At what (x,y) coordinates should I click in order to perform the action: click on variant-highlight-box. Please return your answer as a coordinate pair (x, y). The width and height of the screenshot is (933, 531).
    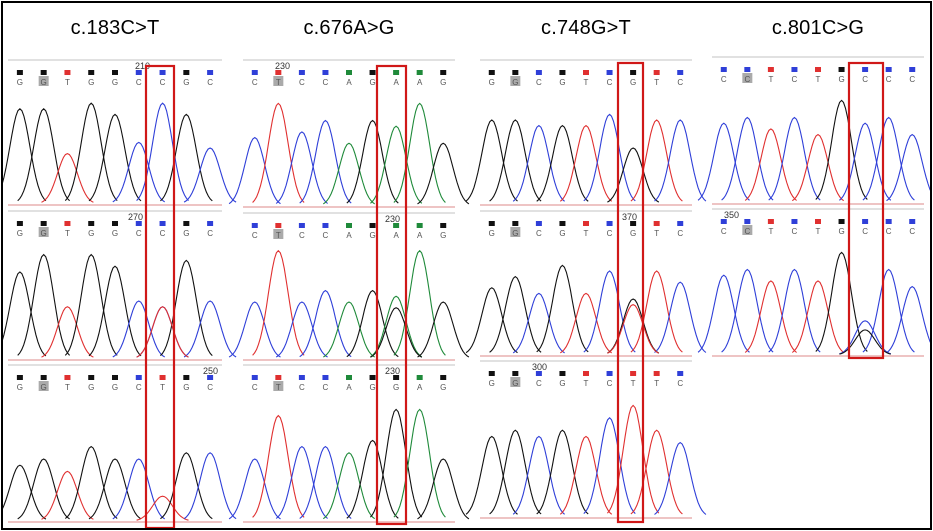
    Looking at the image, I should click on (630, 292).